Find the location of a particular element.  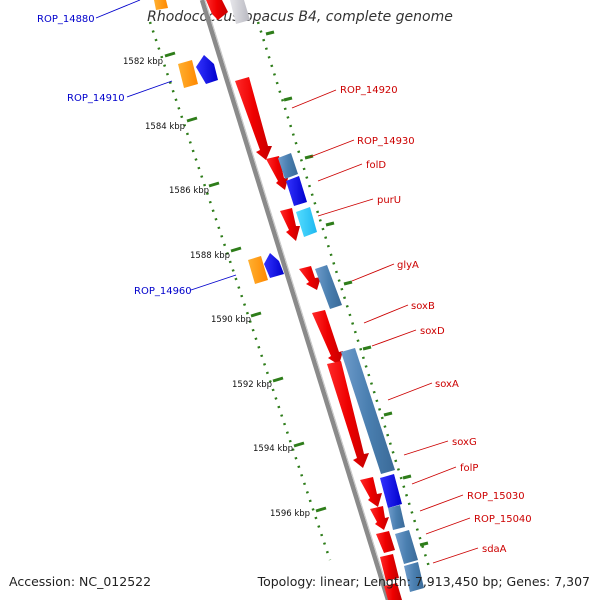

tick-label-1594: 1594 kbp is located at coordinates (273, 449).